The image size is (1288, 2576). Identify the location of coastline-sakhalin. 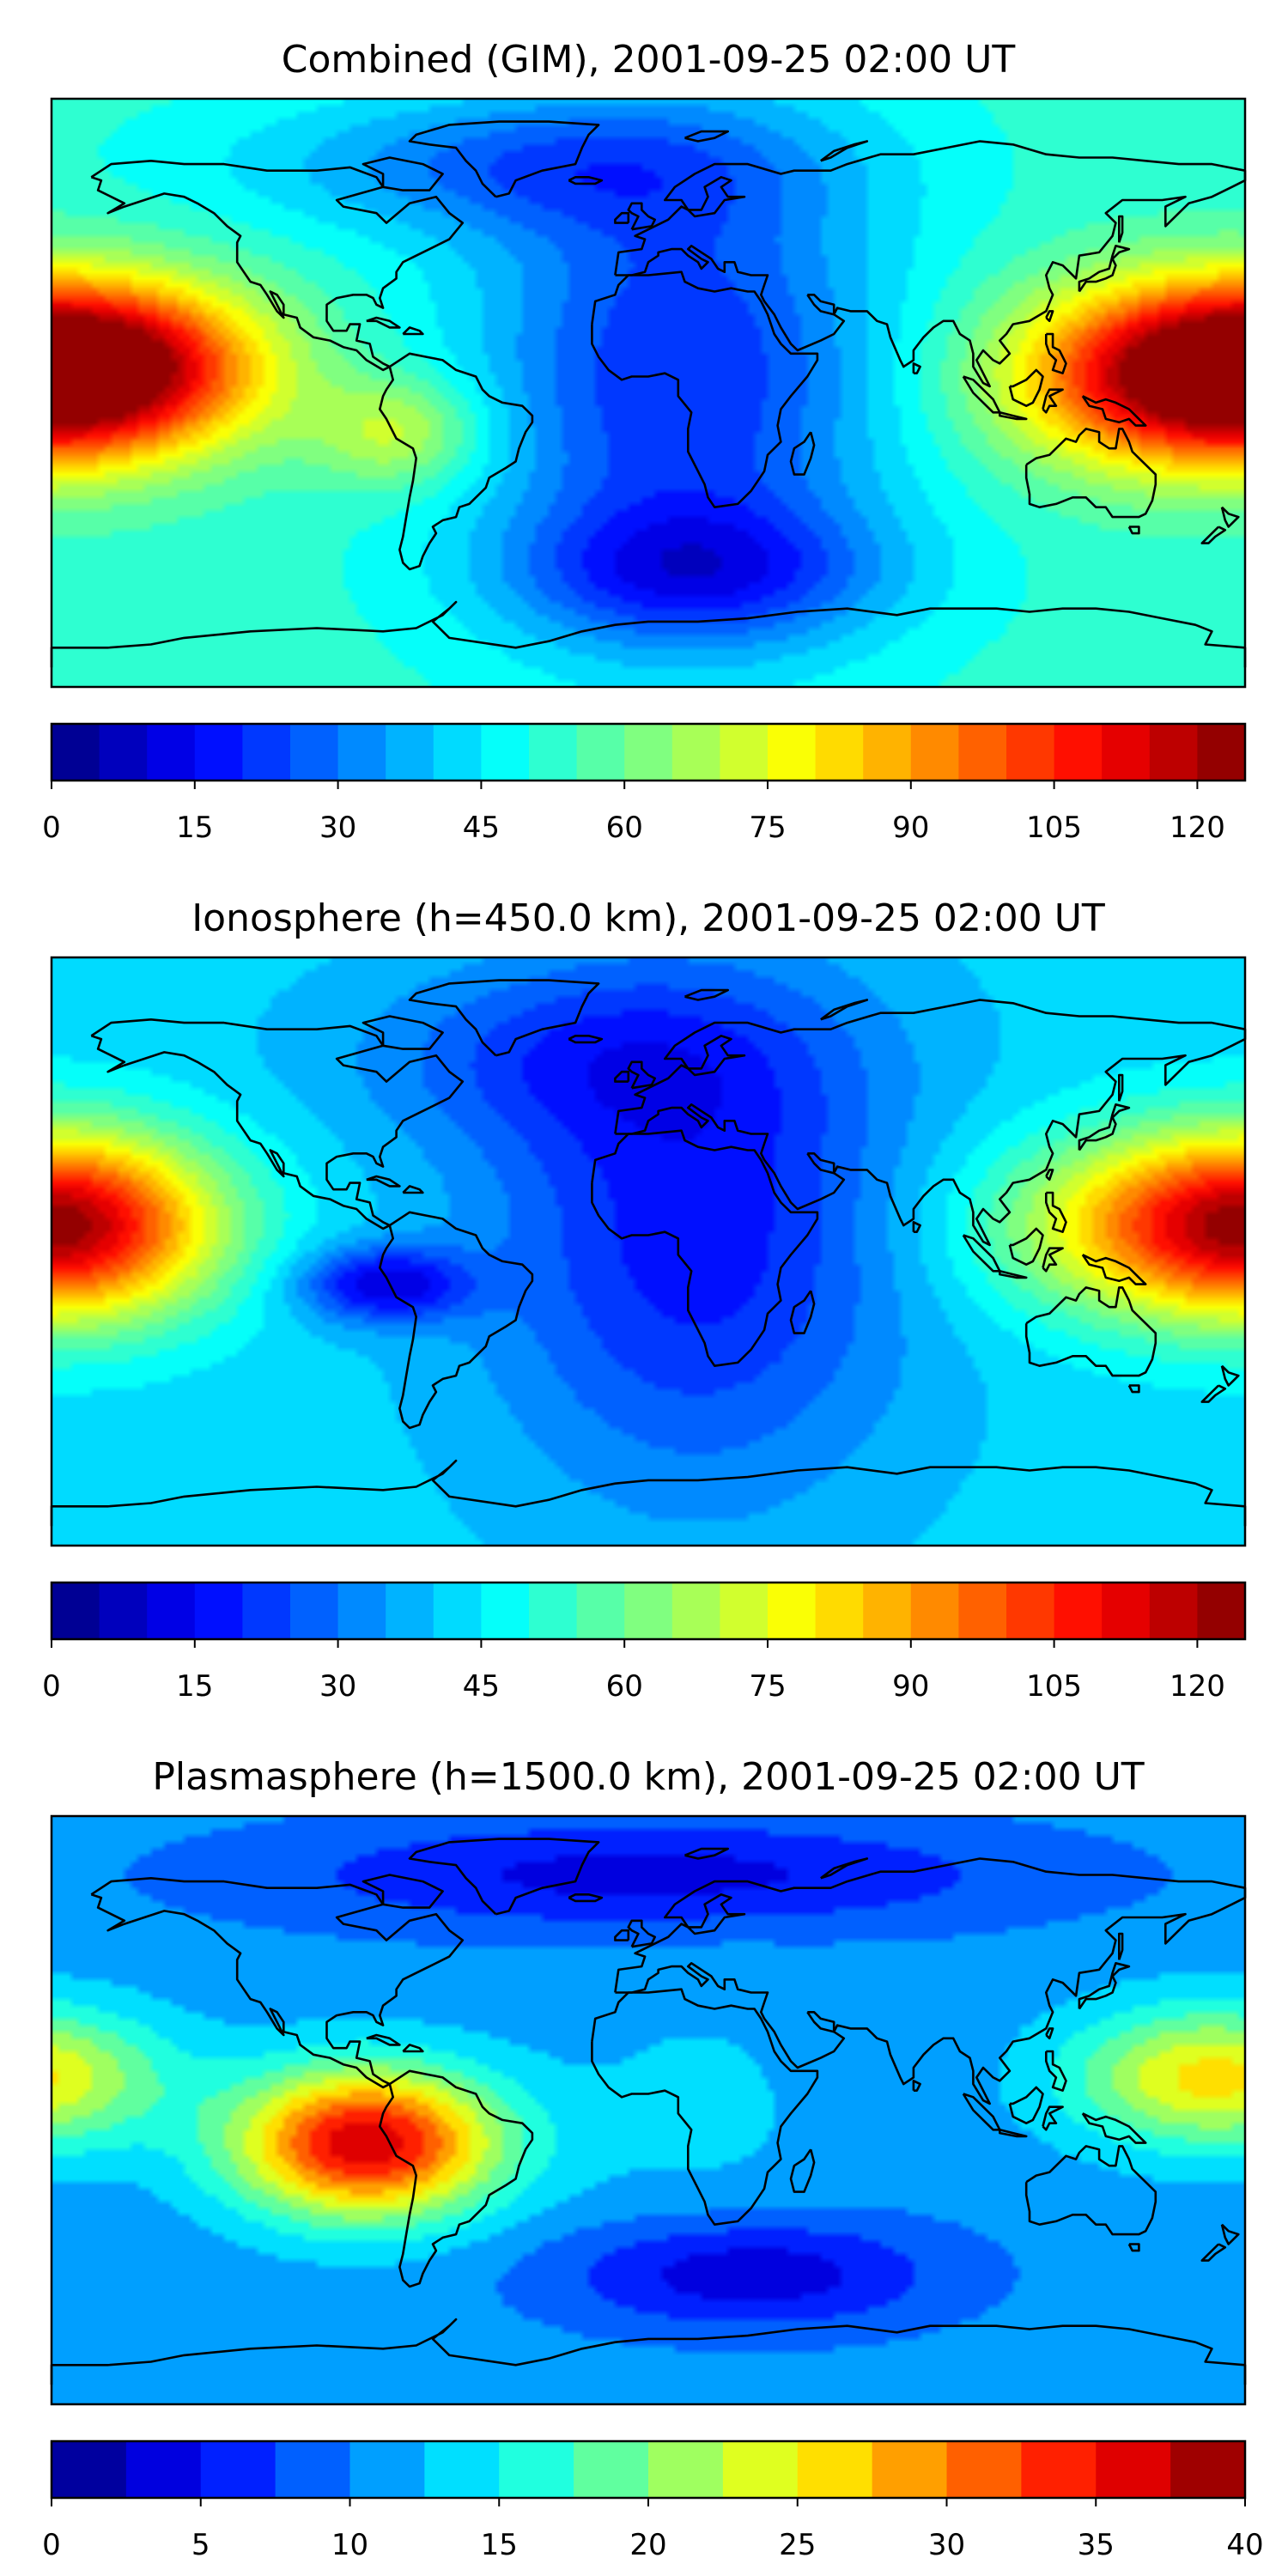
(1121, 229).